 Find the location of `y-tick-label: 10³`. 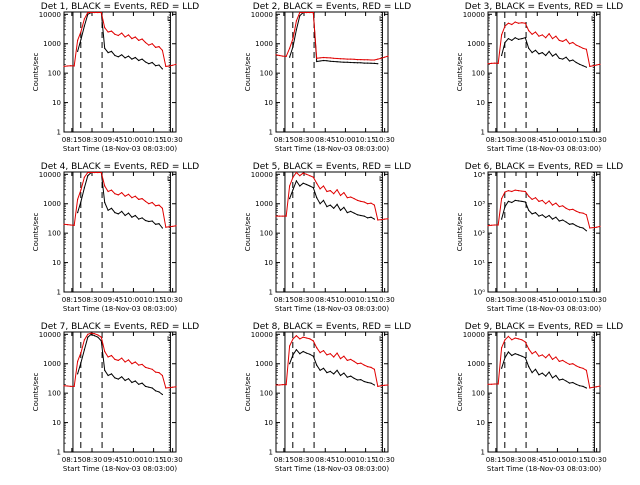

y-tick-label: 10³ is located at coordinates (479, 204).